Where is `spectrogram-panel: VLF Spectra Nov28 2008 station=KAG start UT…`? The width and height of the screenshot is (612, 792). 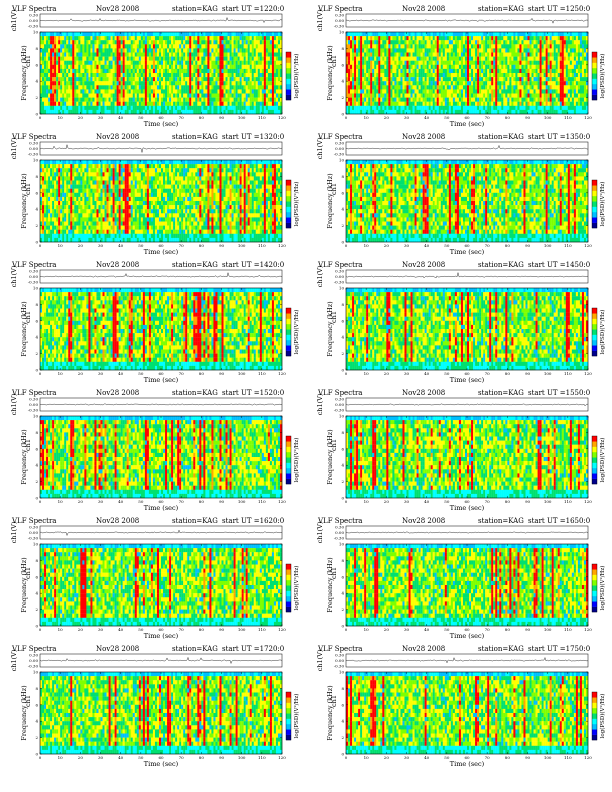
spectrogram-panel: VLF Spectra Nov28 2008 station=KAG start UT… is located at coordinates (458, 68).